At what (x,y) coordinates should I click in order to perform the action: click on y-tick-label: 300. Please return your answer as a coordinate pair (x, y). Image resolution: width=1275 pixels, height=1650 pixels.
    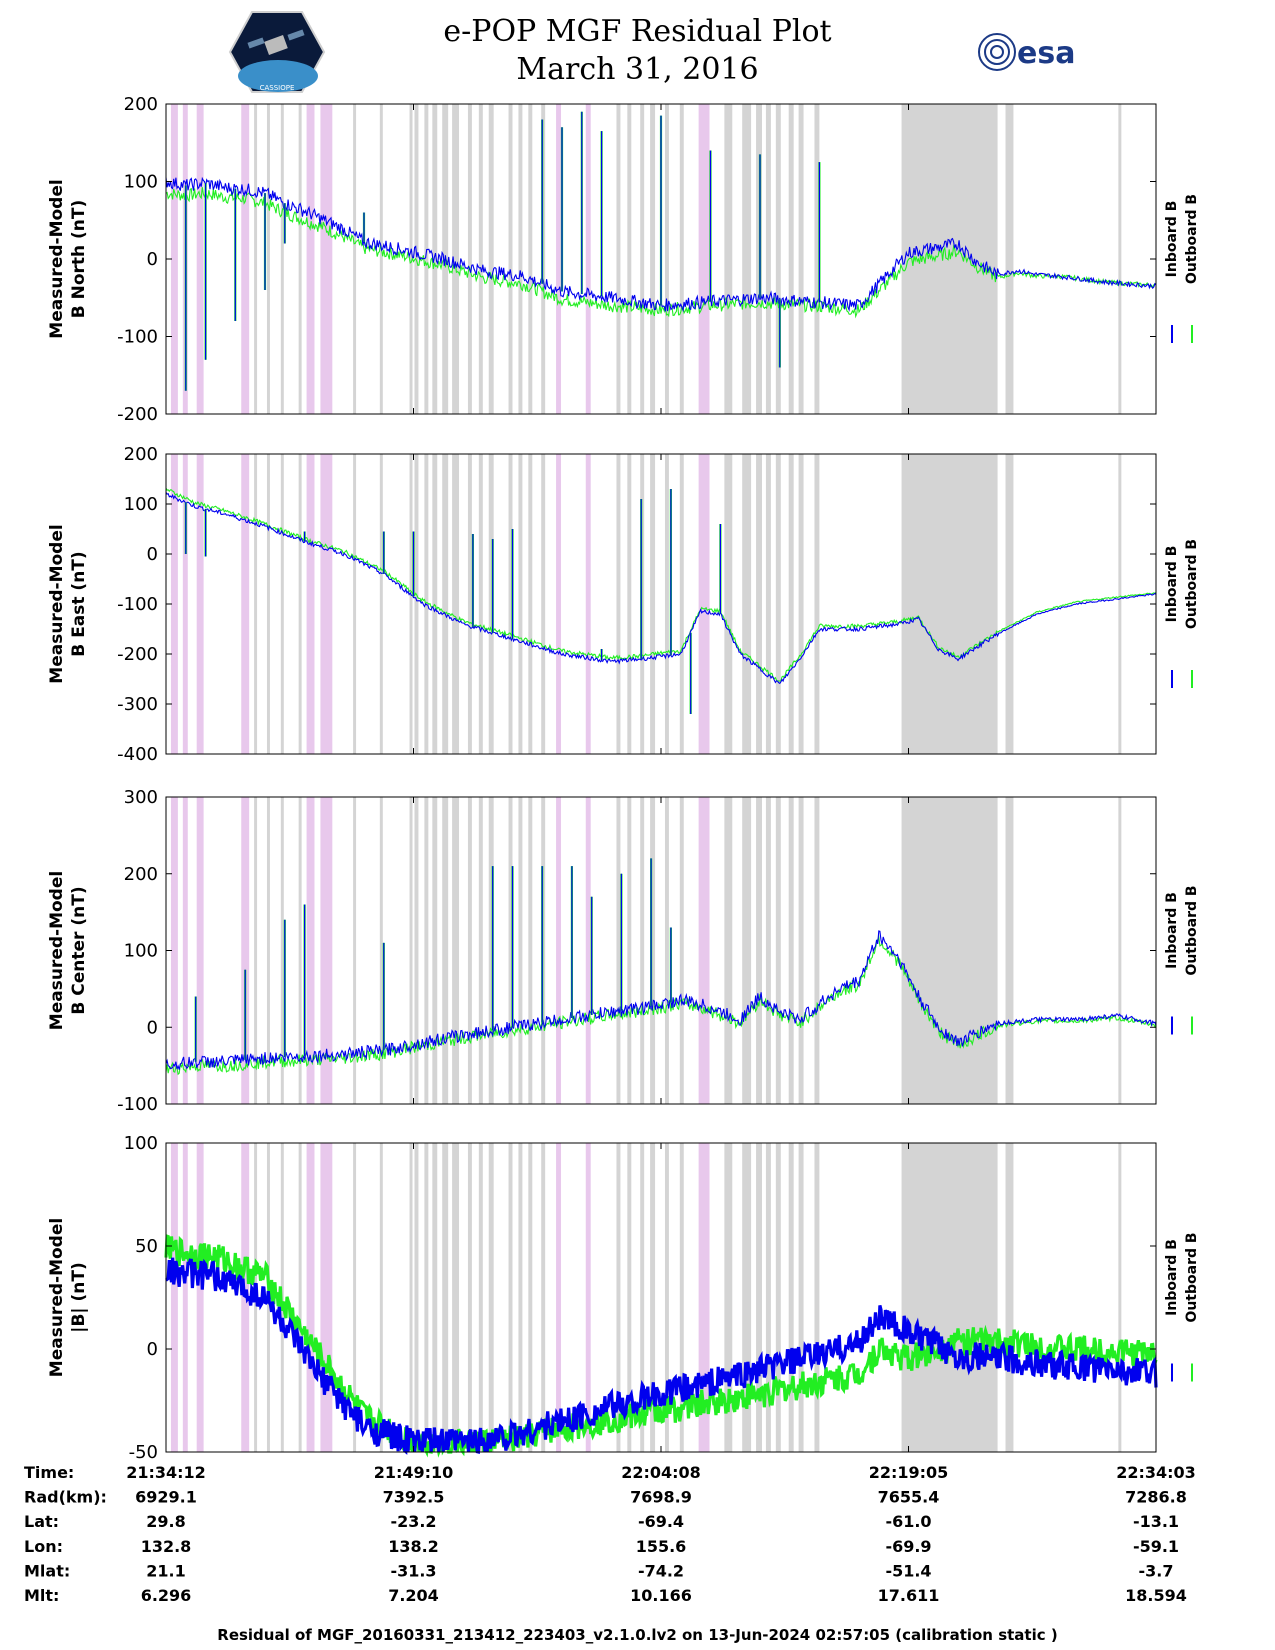
    Looking at the image, I should click on (141, 797).